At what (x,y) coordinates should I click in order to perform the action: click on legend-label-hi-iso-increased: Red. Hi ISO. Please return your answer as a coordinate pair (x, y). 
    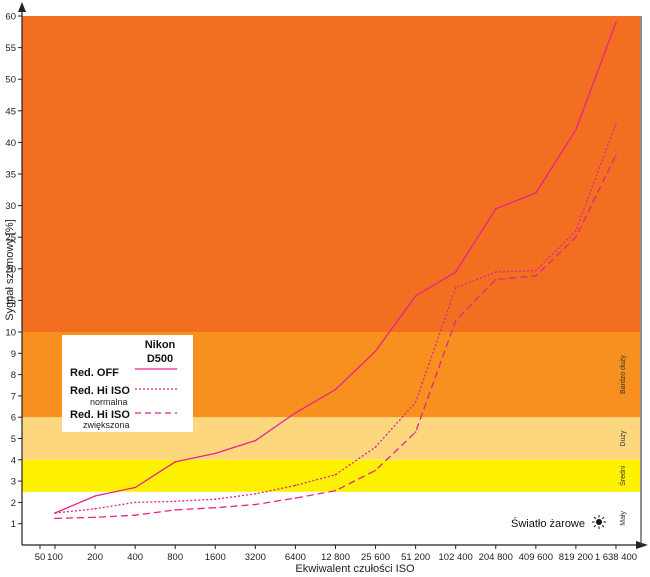
    Looking at the image, I should click on (100, 415).